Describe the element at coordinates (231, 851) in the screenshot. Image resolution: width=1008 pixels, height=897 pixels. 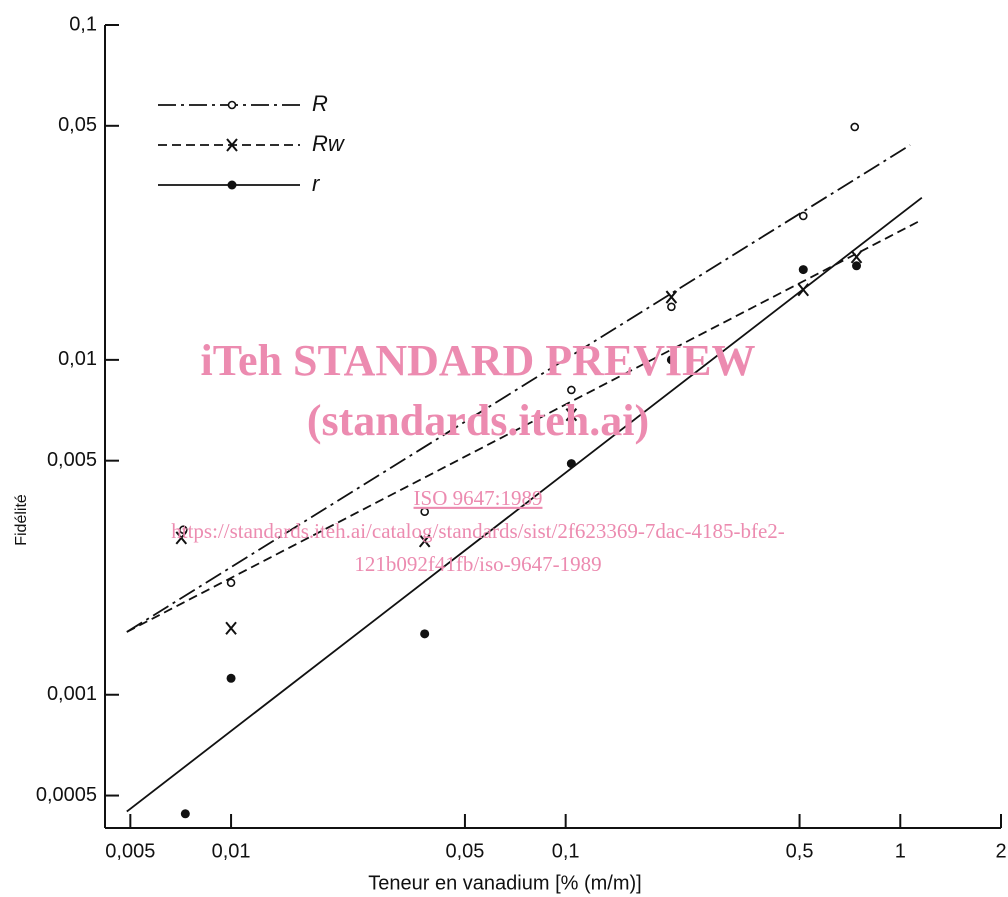
I see `x-tick-label: 0,01` at that location.